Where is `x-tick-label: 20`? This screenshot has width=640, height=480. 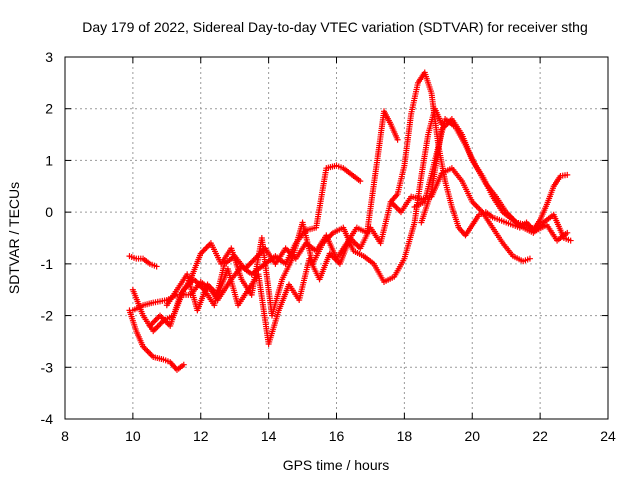 x-tick-label: 20 is located at coordinates (472, 436).